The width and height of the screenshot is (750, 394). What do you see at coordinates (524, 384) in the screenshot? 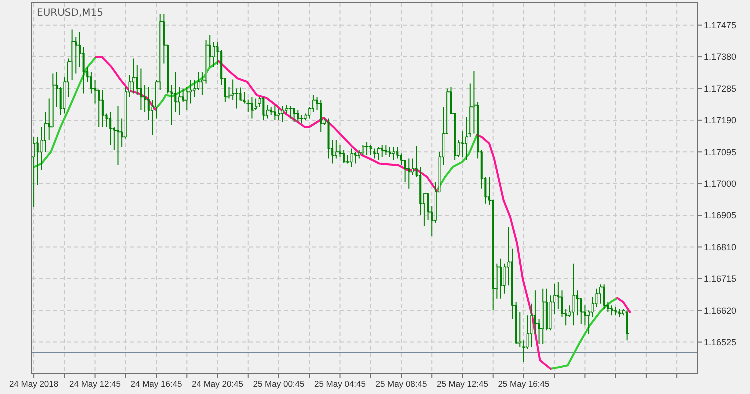
I see `x-tick-label: 25 May 16:45` at bounding box center [524, 384].